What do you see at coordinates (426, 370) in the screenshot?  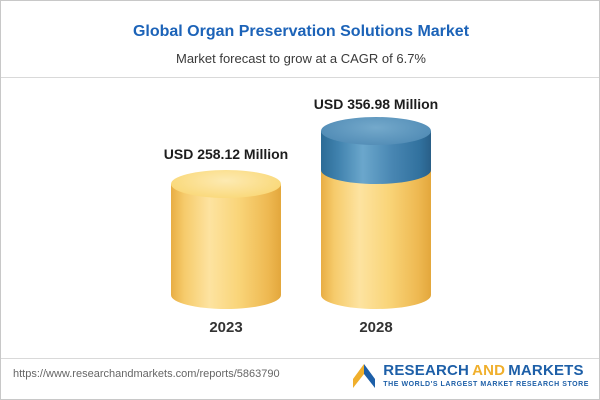 I see `brand-word-research: RESEARCH` at bounding box center [426, 370].